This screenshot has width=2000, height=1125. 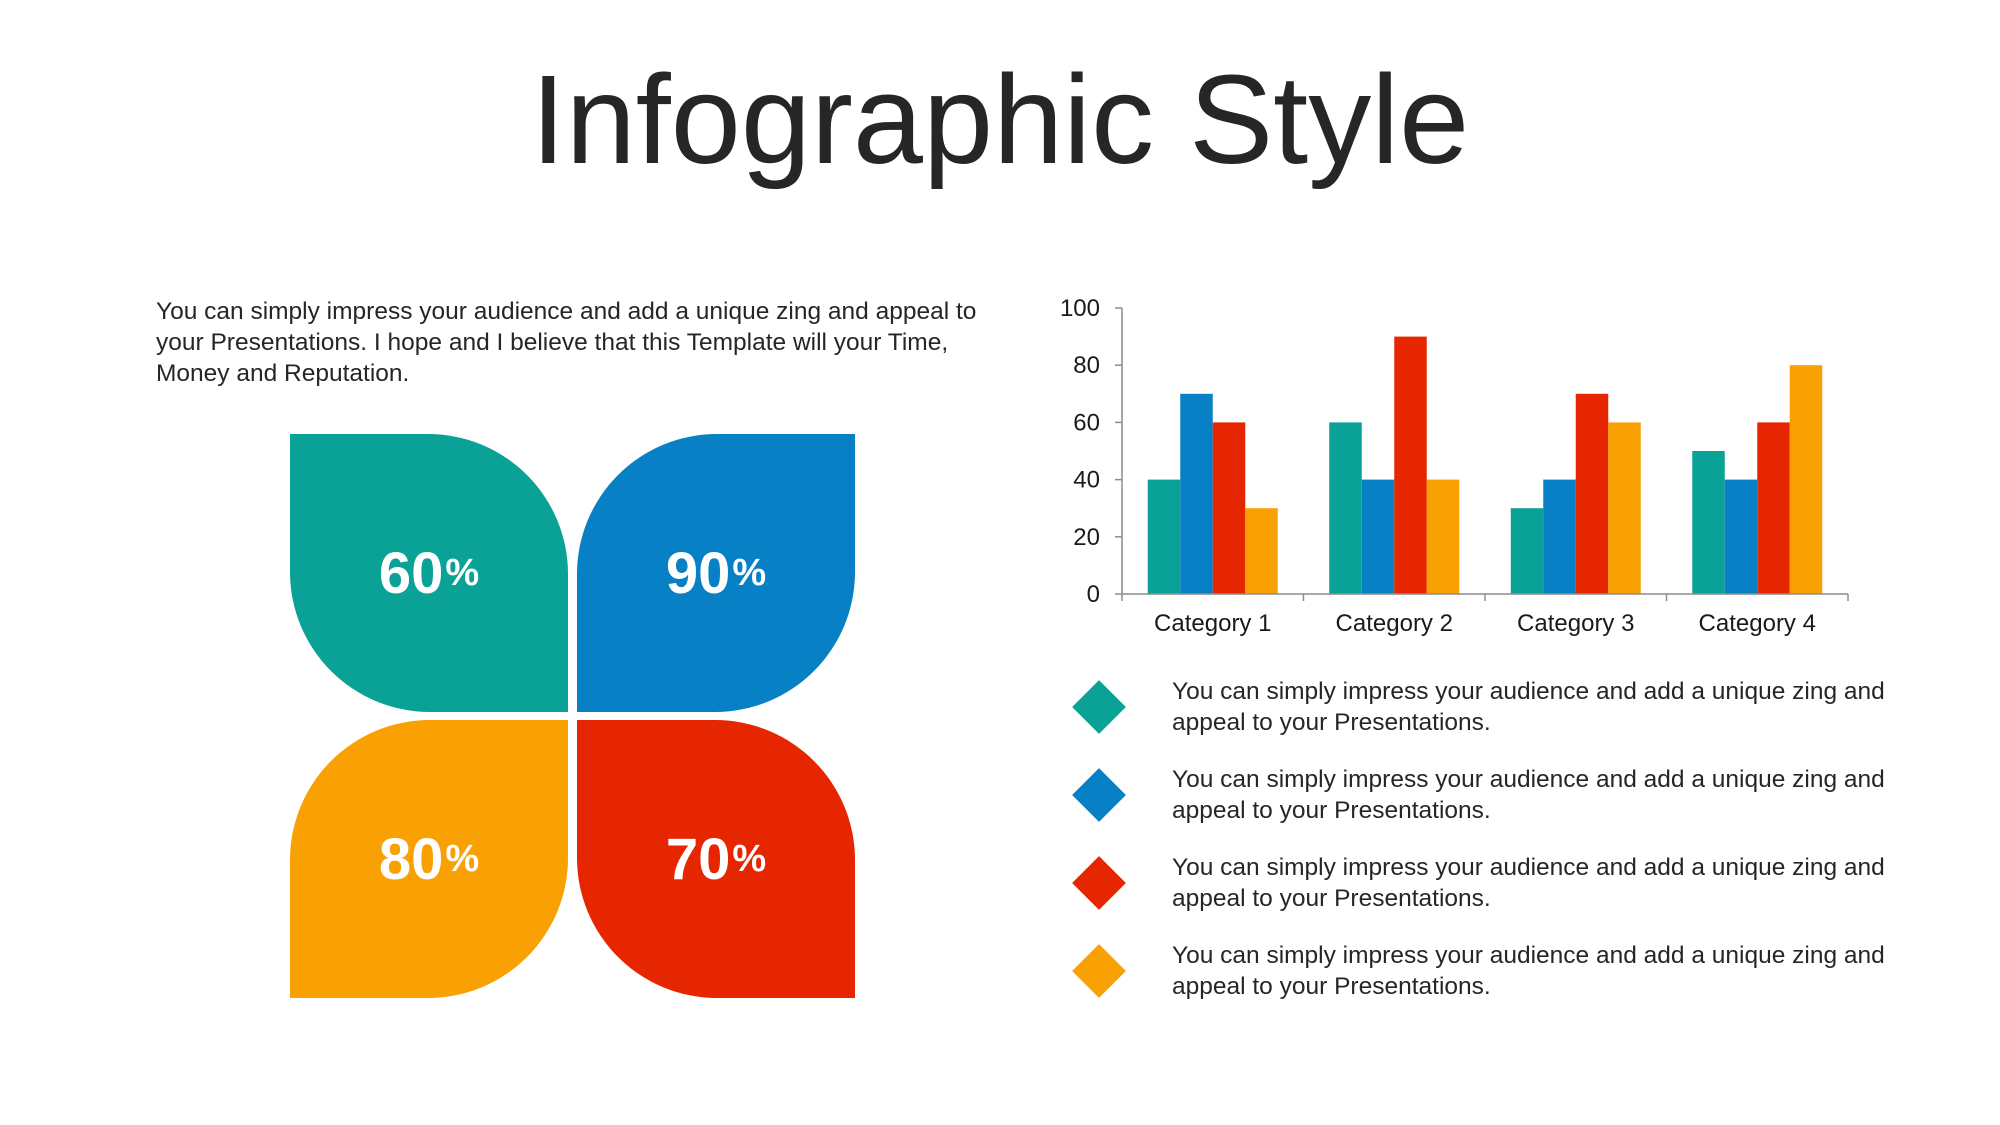 I want to click on y-tick-label: 20, so click(x=1086, y=537).